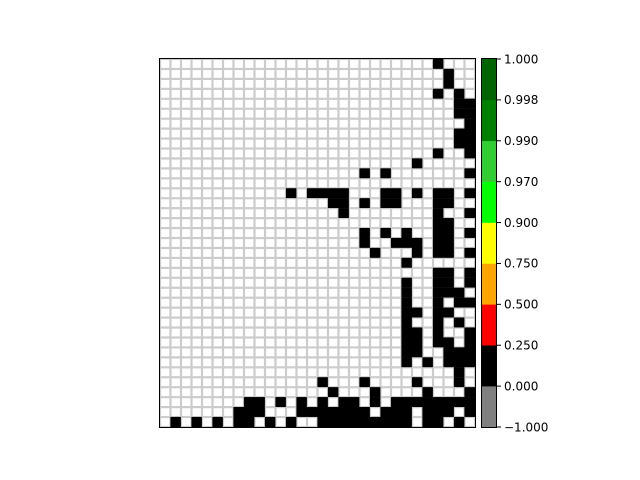 The width and height of the screenshot is (640, 480). Describe the element at coordinates (521, 305) in the screenshot. I see `colorbar-tick-label: 0.500` at that location.